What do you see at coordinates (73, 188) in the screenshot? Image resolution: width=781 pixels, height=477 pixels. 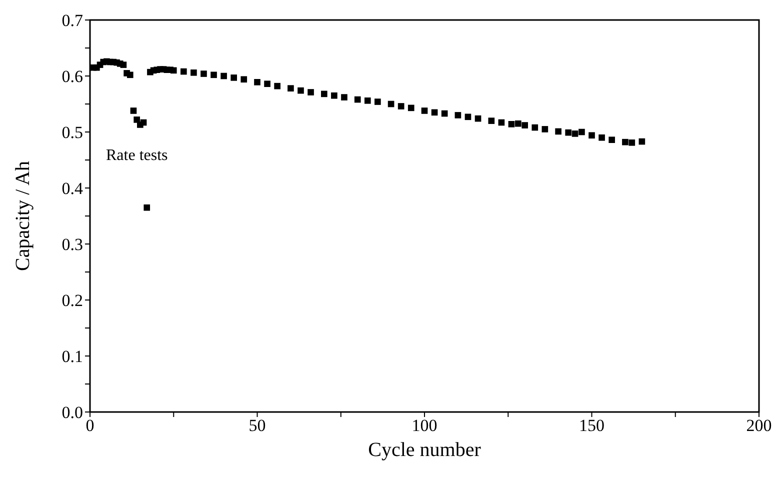 I see `y-tick-label: 0.4` at bounding box center [73, 188].